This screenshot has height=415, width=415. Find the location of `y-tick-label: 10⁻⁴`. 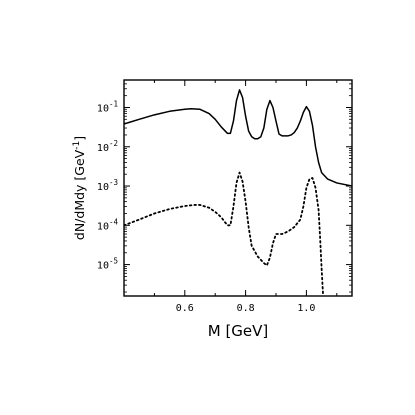

y-tick-label: 10⁻⁴ is located at coordinates (108, 224).